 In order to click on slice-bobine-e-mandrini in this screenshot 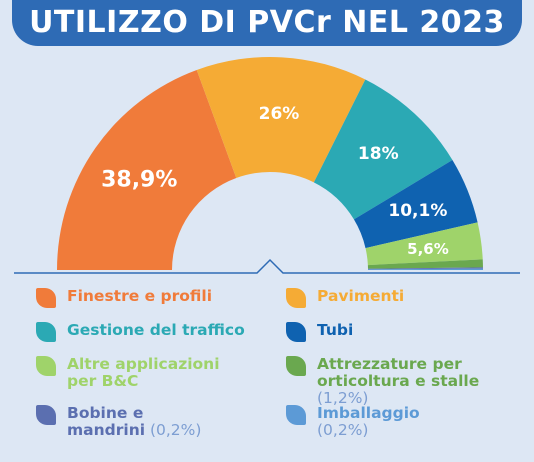, I will do `click(425, 268)`.